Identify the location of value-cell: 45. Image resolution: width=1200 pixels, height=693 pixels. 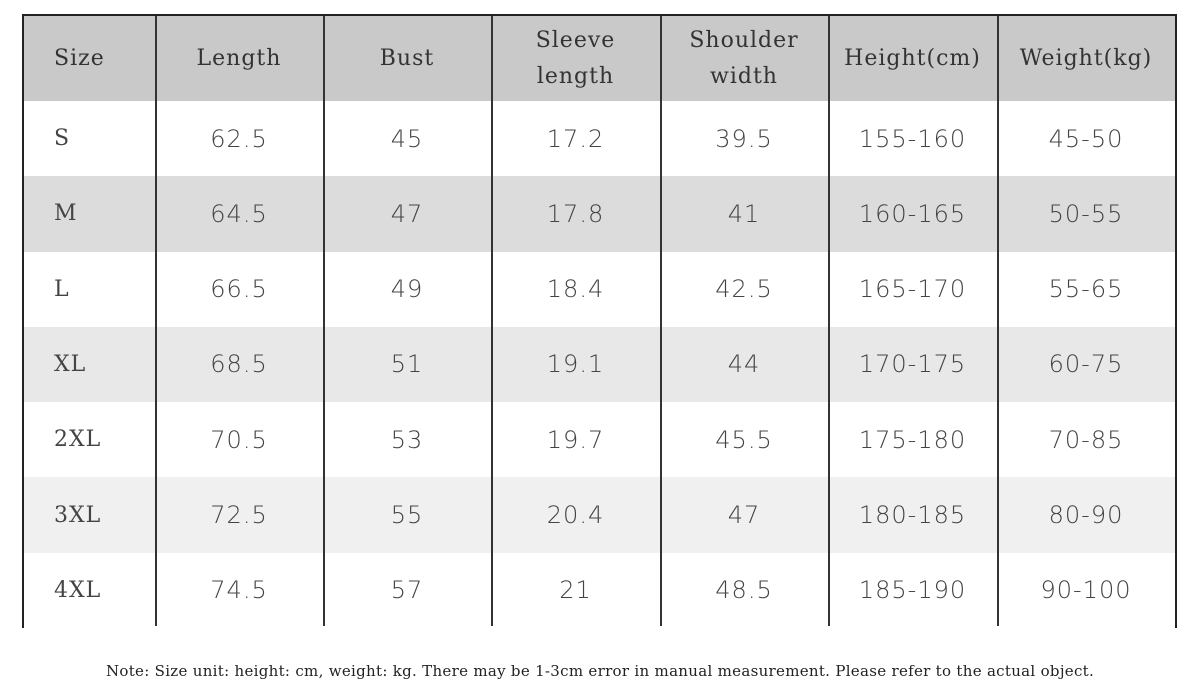
(407, 138).